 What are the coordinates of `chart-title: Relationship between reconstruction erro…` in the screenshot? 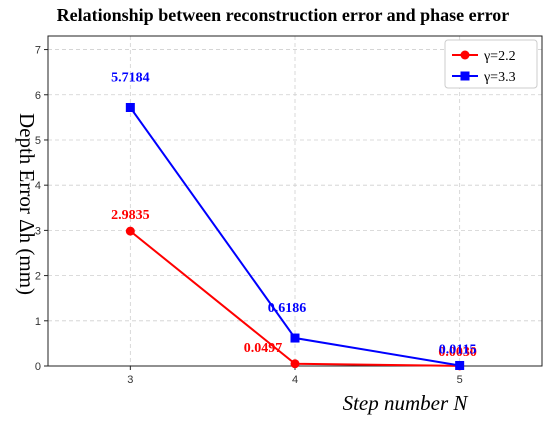 It's located at (283, 15).